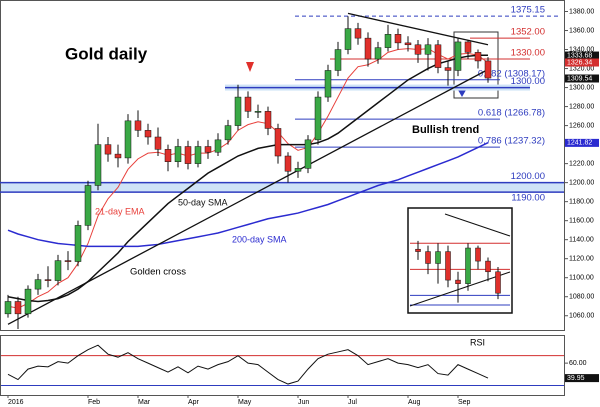 This screenshot has height=407, width=600. Describe the element at coordinates (511, 73) in the screenshot. I see `level-label: 0.382 (1308.17)` at that location.